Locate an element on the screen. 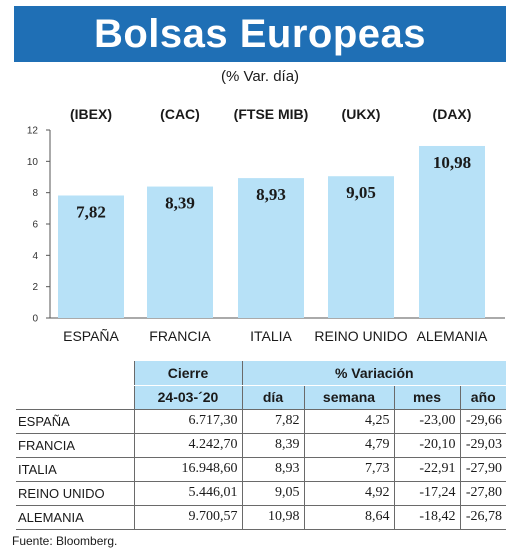 This screenshot has width=520, height=554. row-cierre: 5.446,01 is located at coordinates (187, 493).